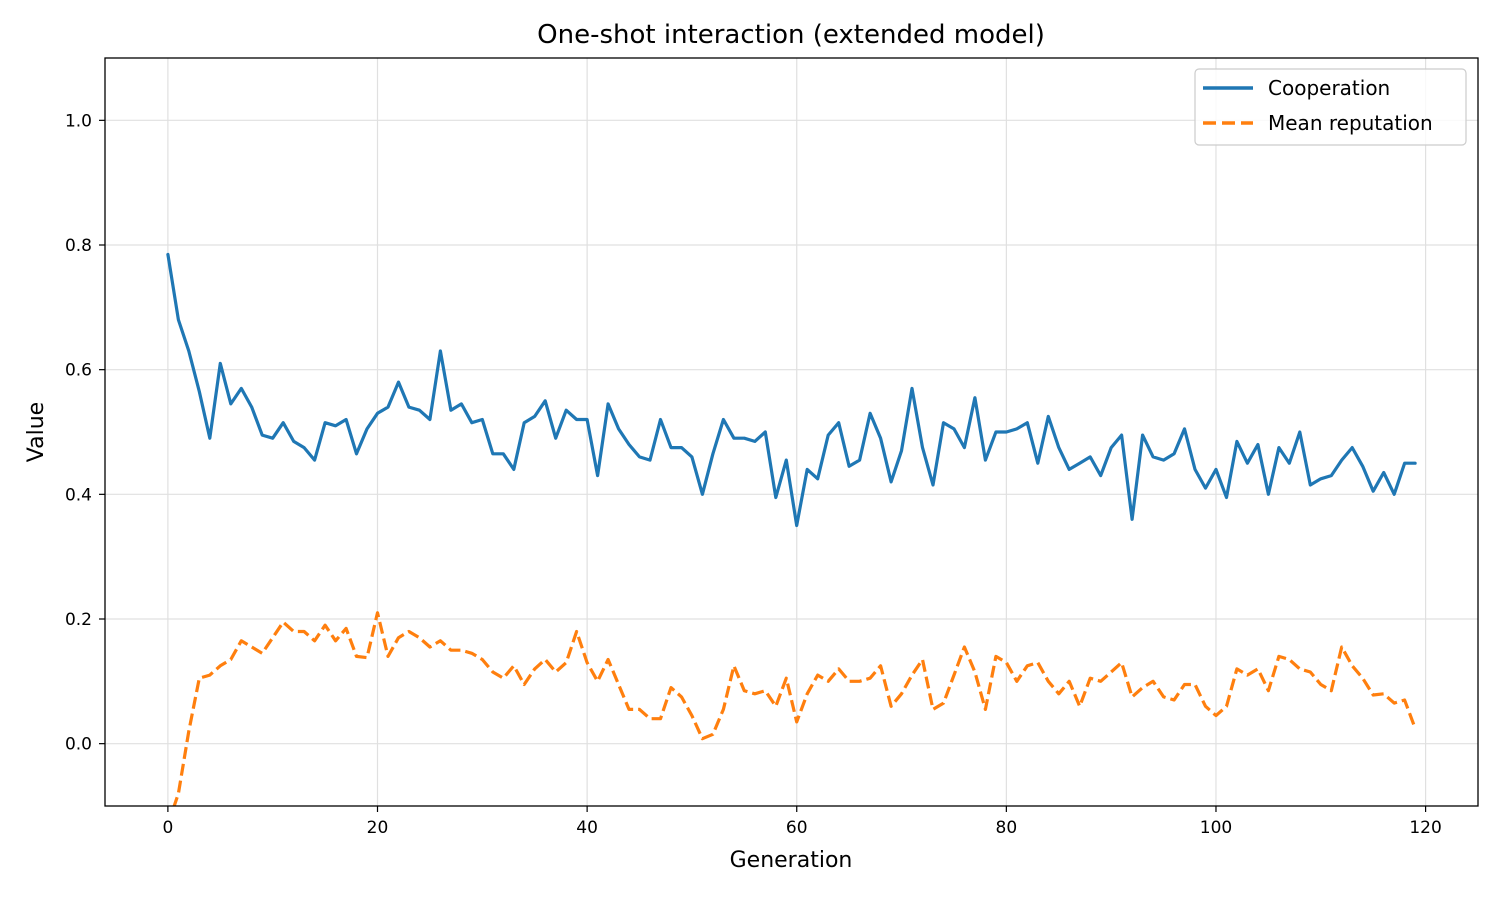 The height and width of the screenshot is (900, 1500). I want to click on y-tick-label: 0.6, so click(78, 371).